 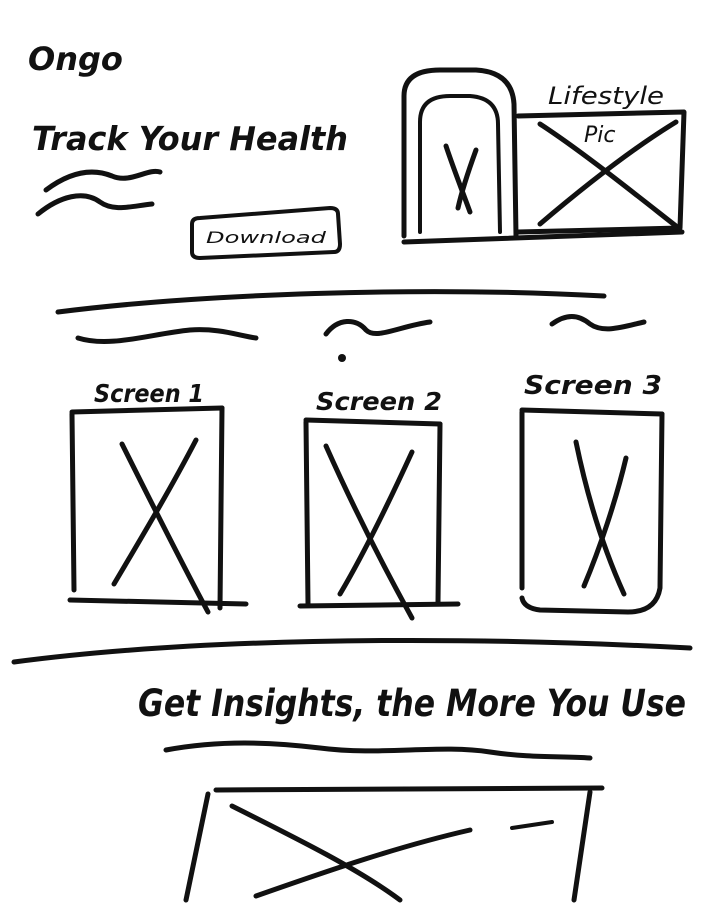 What do you see at coordinates (592, 493) in the screenshot?
I see `screen-3-card: Screen 3` at bounding box center [592, 493].